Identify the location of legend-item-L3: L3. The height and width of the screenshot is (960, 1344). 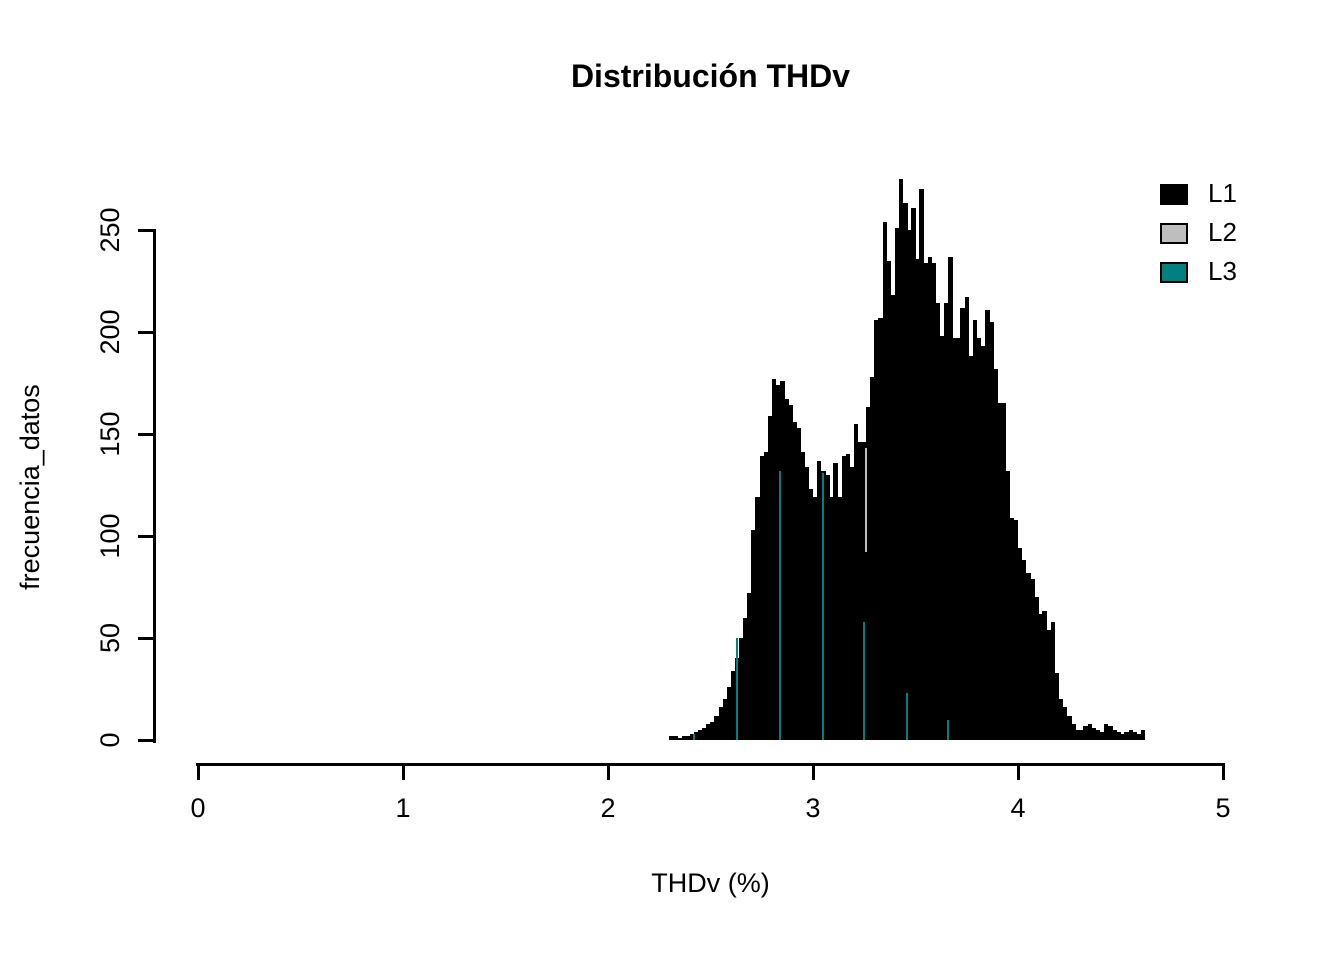
(1220, 271).